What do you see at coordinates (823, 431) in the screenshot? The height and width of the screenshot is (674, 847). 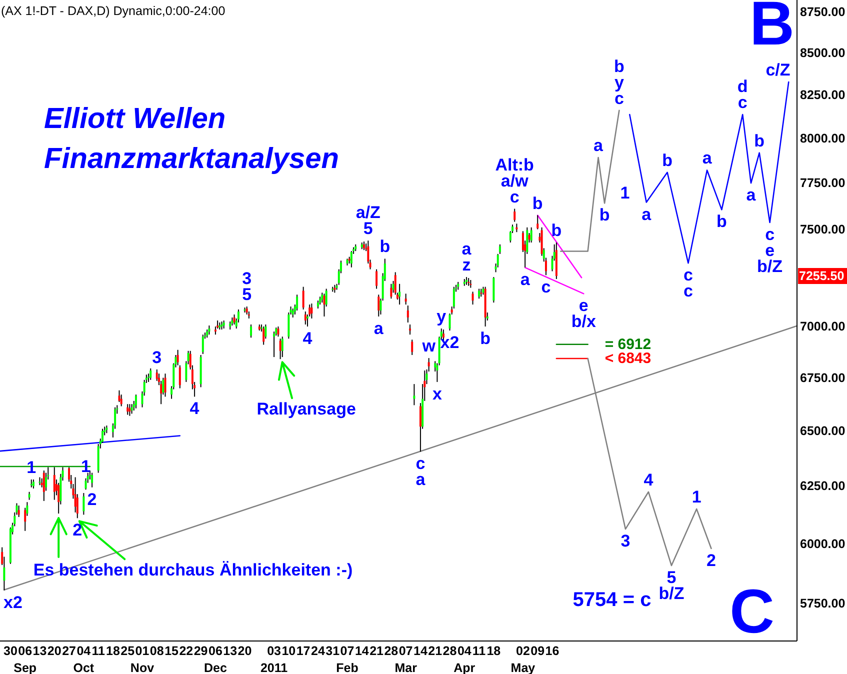 I see `y-tick-label: 6500.00` at bounding box center [823, 431].